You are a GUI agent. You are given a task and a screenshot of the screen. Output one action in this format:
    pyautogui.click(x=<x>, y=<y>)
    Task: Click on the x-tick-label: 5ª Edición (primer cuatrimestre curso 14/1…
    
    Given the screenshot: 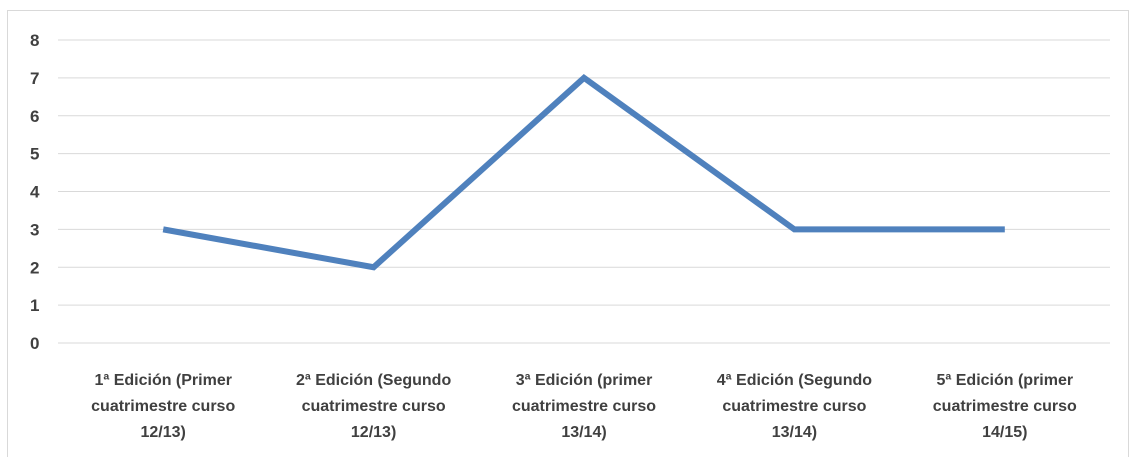 What is the action you would take?
    pyautogui.click(x=1005, y=406)
    